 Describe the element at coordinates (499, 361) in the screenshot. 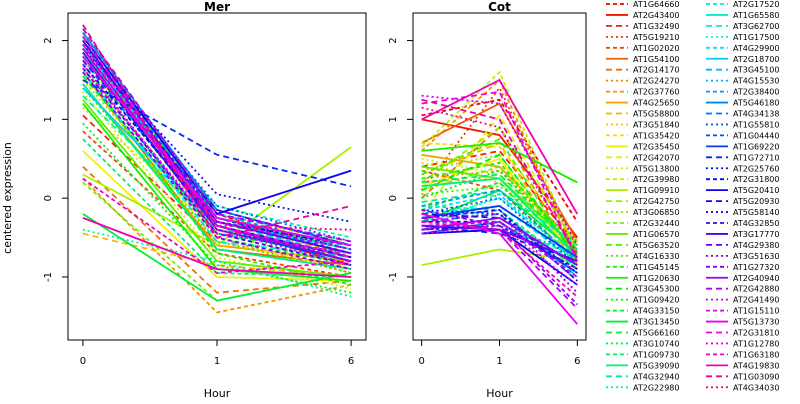

I see `x-tick-label: 1` at that location.